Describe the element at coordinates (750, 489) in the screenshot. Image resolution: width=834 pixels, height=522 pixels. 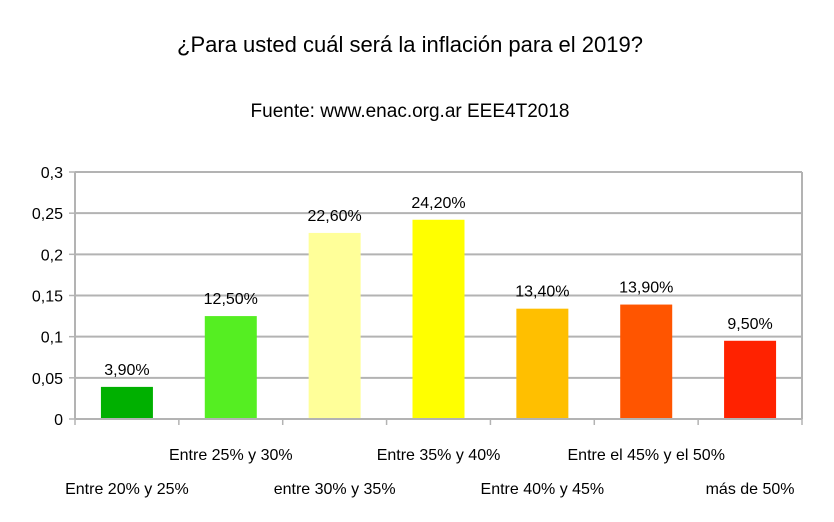
I see `x-category-label: más de 50%` at that location.